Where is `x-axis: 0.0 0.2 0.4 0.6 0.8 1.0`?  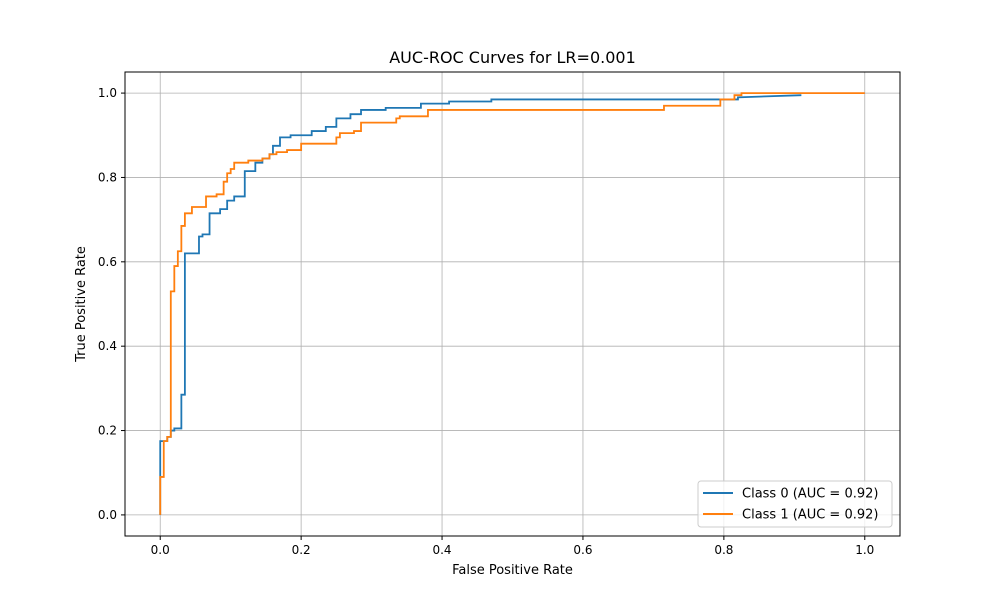
x-axis: 0.0 0.2 0.4 0.6 0.8 1.0 is located at coordinates (512, 546).